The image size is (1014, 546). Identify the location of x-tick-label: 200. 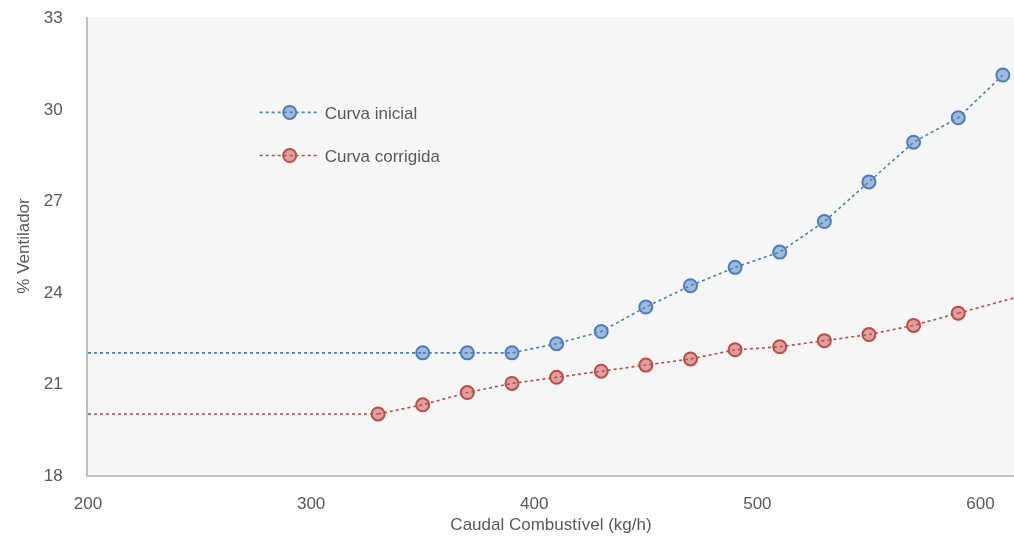
(88, 504).